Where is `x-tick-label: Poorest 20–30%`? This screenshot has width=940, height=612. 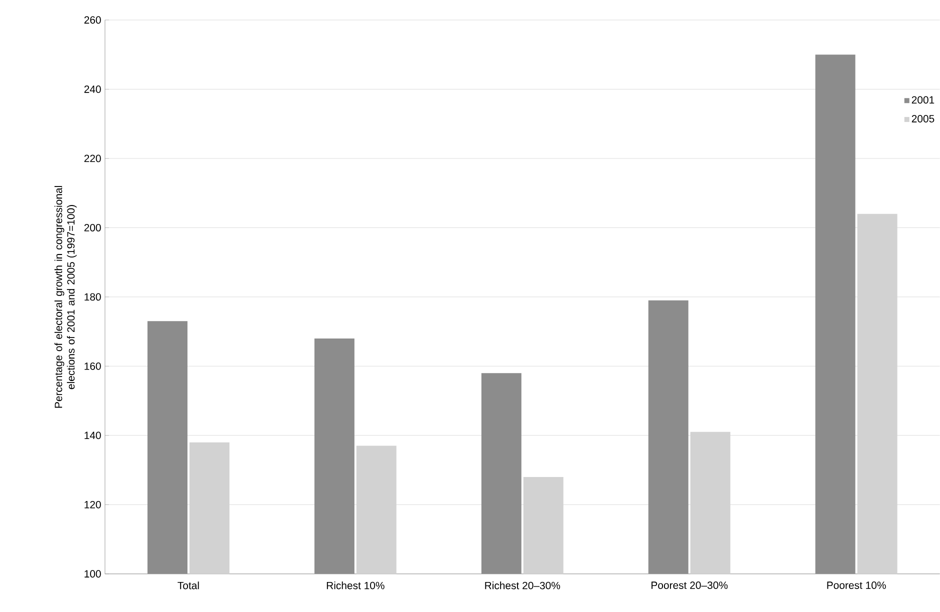
x-tick-label: Poorest 20–30% is located at coordinates (690, 586).